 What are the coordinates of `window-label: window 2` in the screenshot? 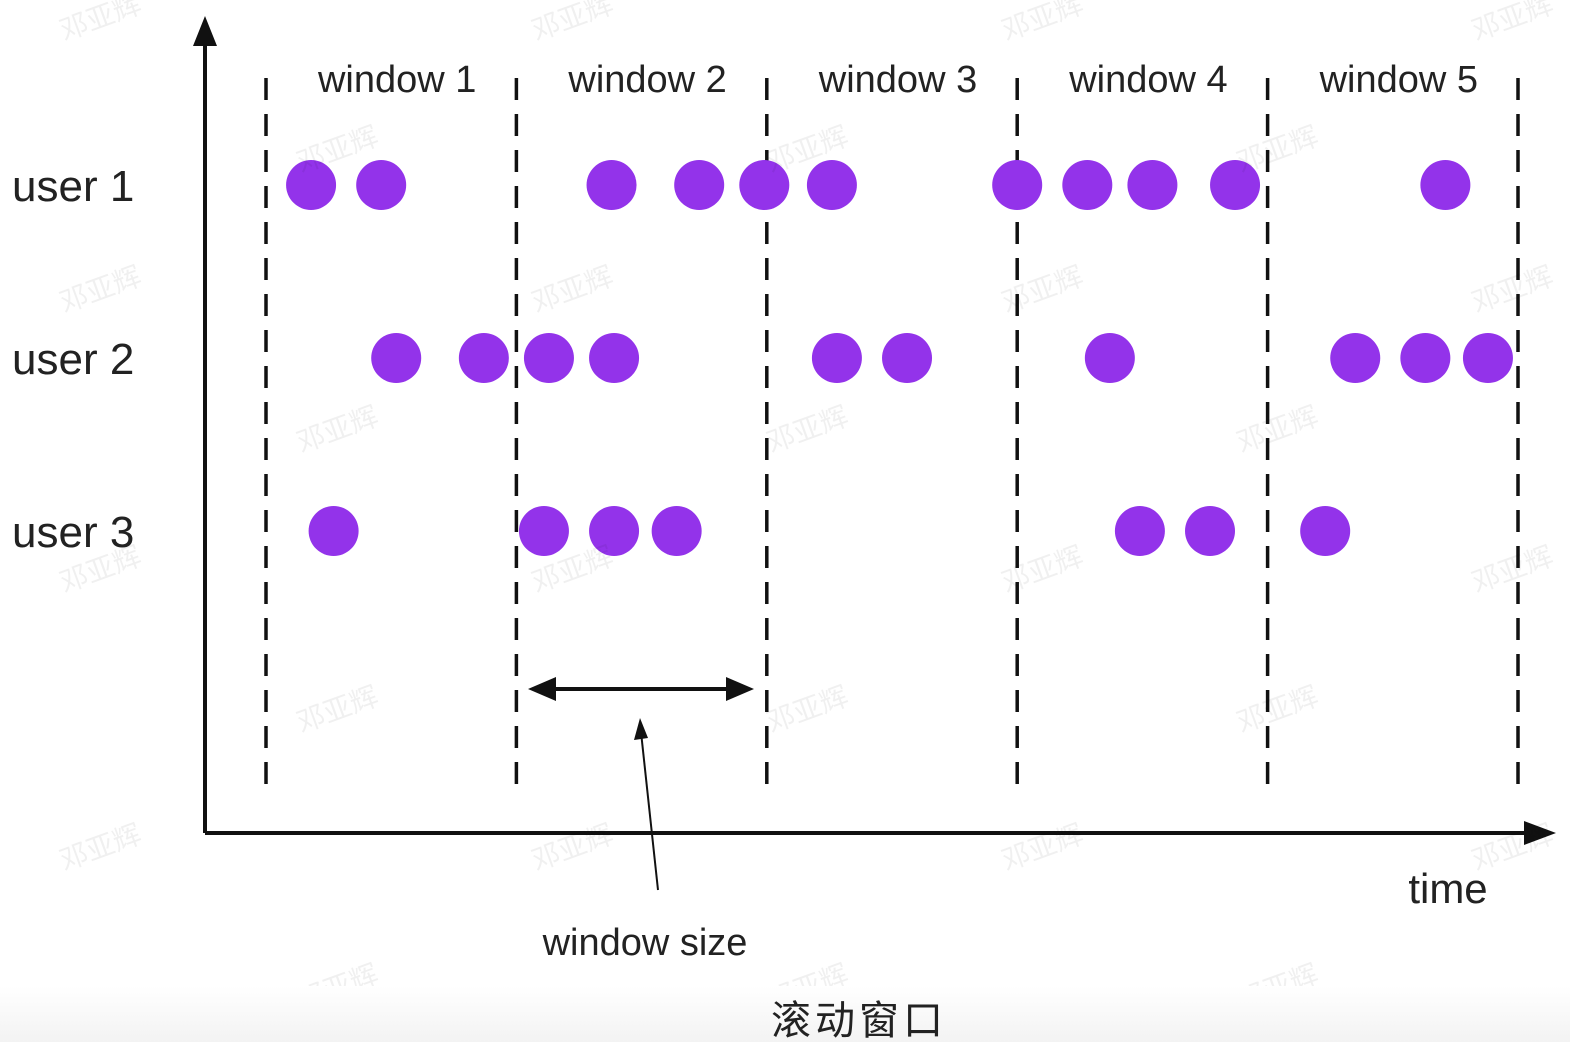 It's located at (646, 80).